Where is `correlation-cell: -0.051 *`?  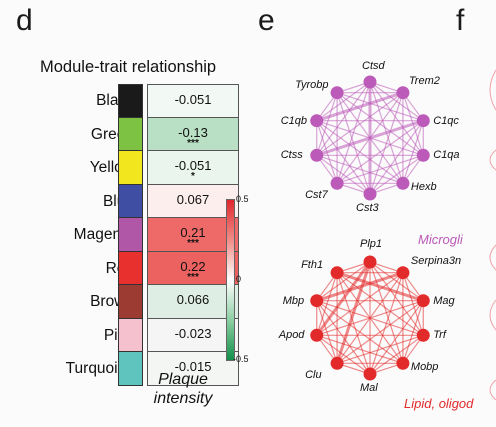
correlation-cell: -0.051 * is located at coordinates (193, 168).